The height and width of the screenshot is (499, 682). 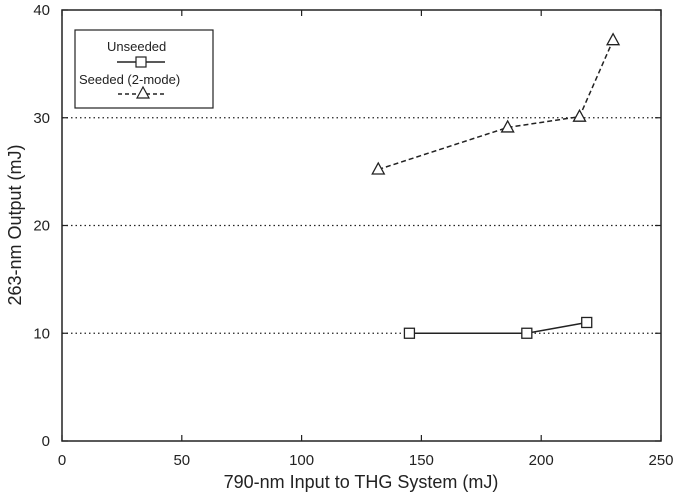 I want to click on x-tick-label-50: 50, so click(x=181, y=460).